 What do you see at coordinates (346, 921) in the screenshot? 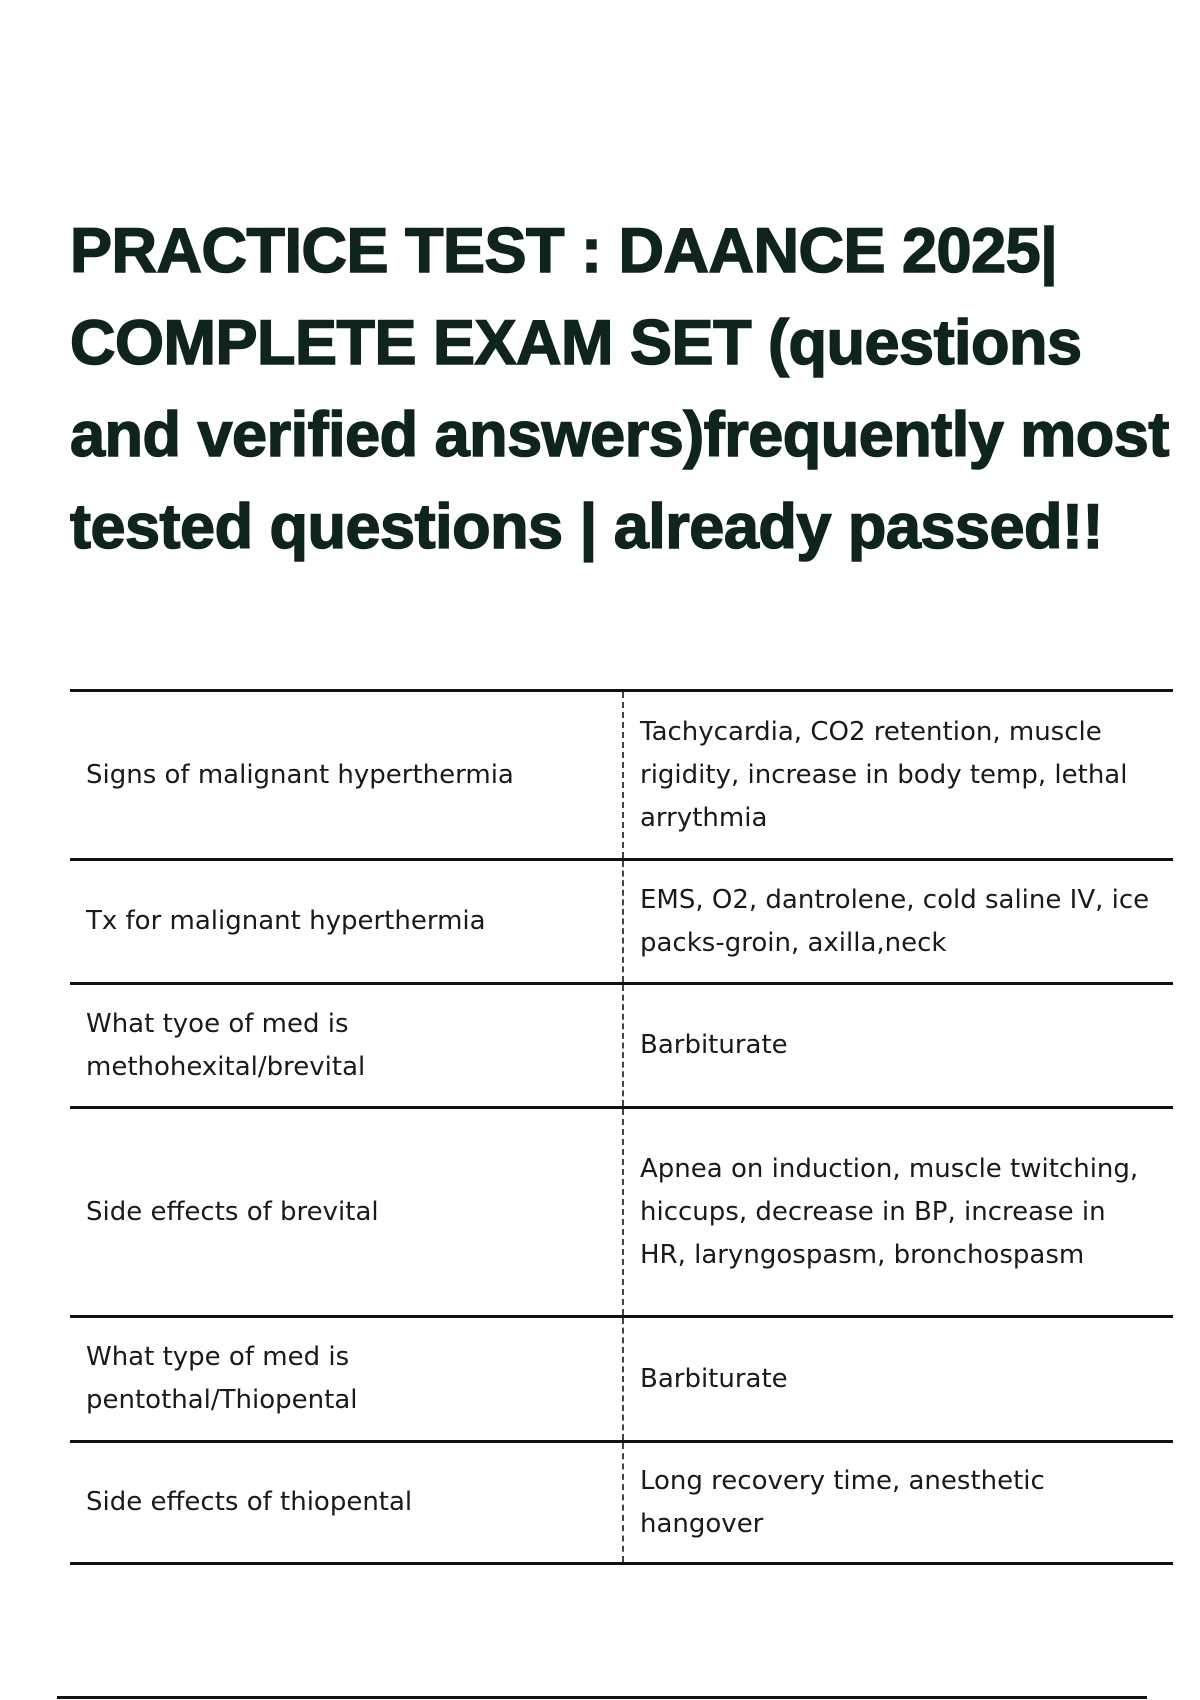
I see `question-cell: Tx for malignant hyperthermia` at bounding box center [346, 921].